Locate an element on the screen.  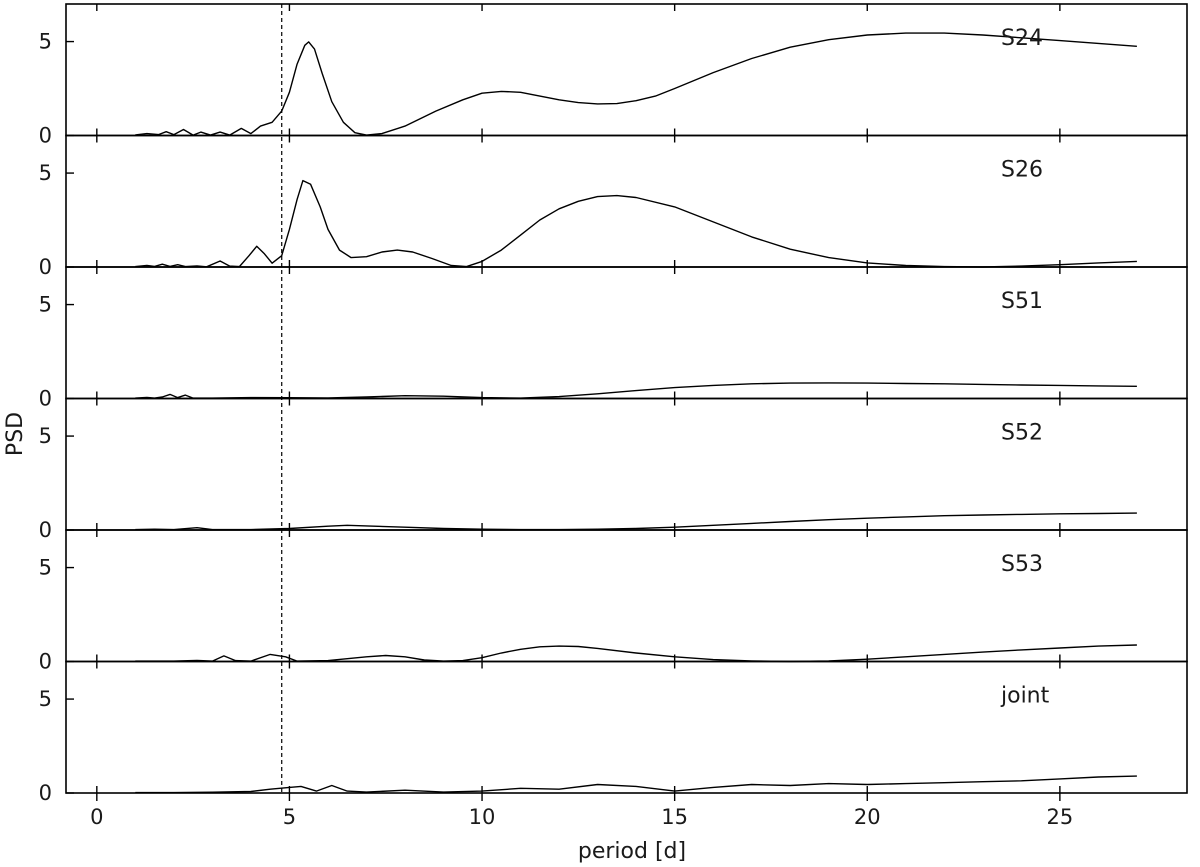
series-line-s53 is located at coordinates (636, 653).